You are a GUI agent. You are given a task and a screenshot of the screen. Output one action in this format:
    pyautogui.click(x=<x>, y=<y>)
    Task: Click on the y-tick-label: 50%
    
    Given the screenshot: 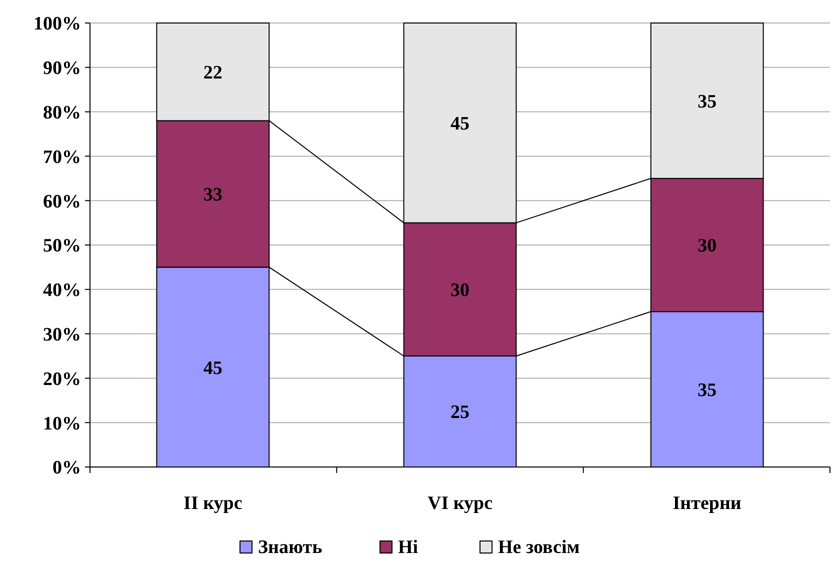 What is the action you would take?
    pyautogui.click(x=62, y=246)
    